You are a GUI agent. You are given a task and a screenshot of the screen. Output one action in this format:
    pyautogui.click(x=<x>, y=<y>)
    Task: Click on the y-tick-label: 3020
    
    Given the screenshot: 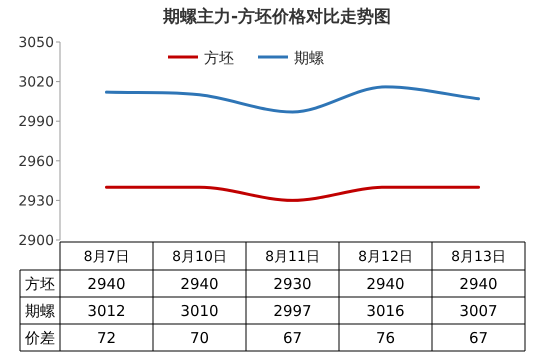 What is the action you would take?
    pyautogui.click(x=36, y=82)
    